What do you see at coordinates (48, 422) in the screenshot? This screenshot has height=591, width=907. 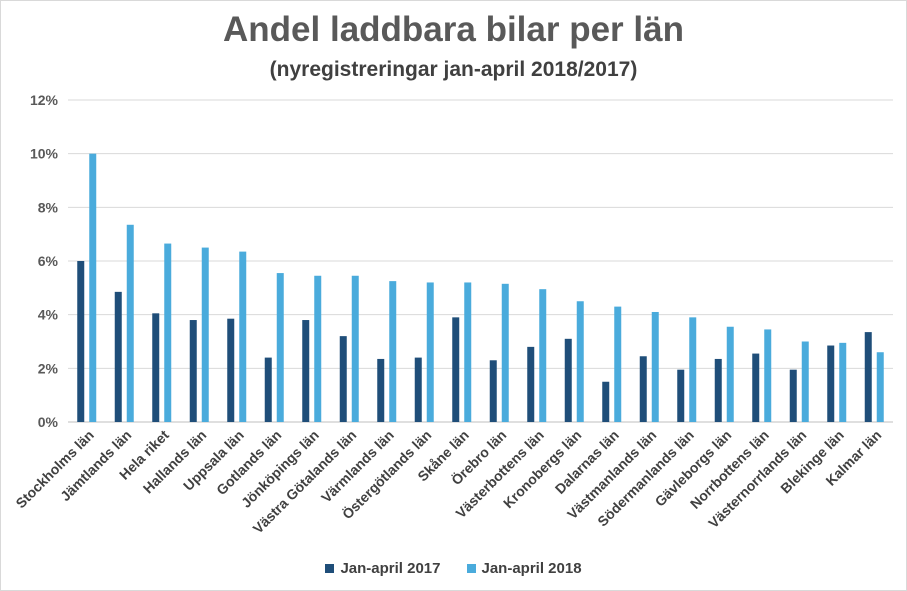 I see `y-tick-label: 0%` at bounding box center [48, 422].